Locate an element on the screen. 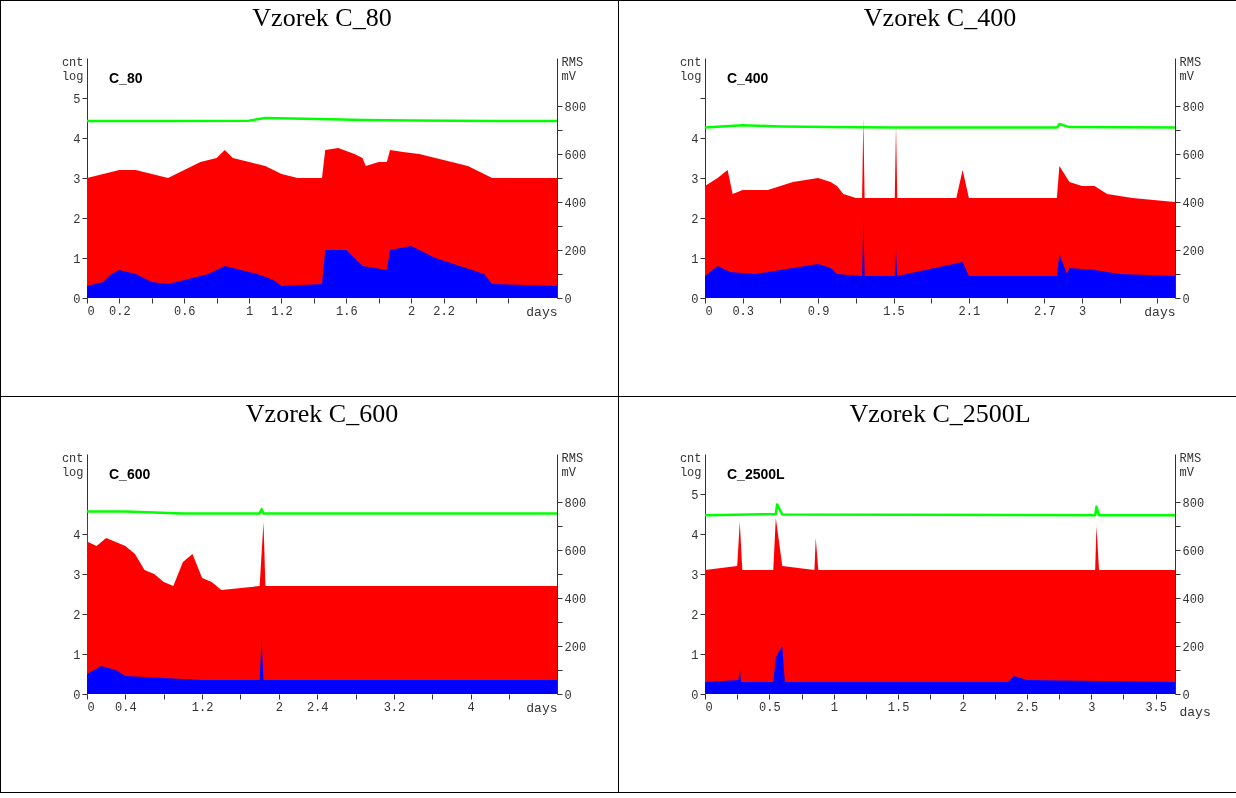  x-tick-label: 3.5 is located at coordinates (1156, 707).